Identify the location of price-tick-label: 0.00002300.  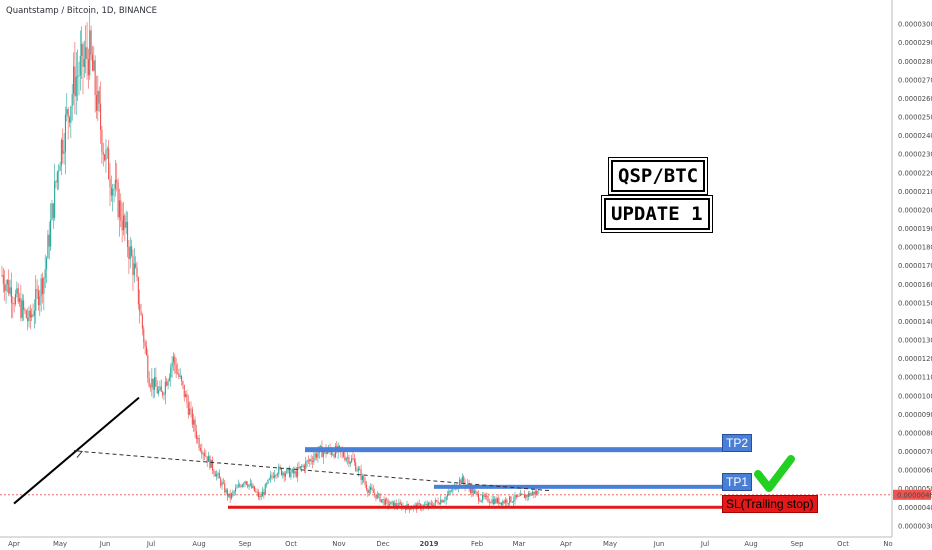
(915, 155).